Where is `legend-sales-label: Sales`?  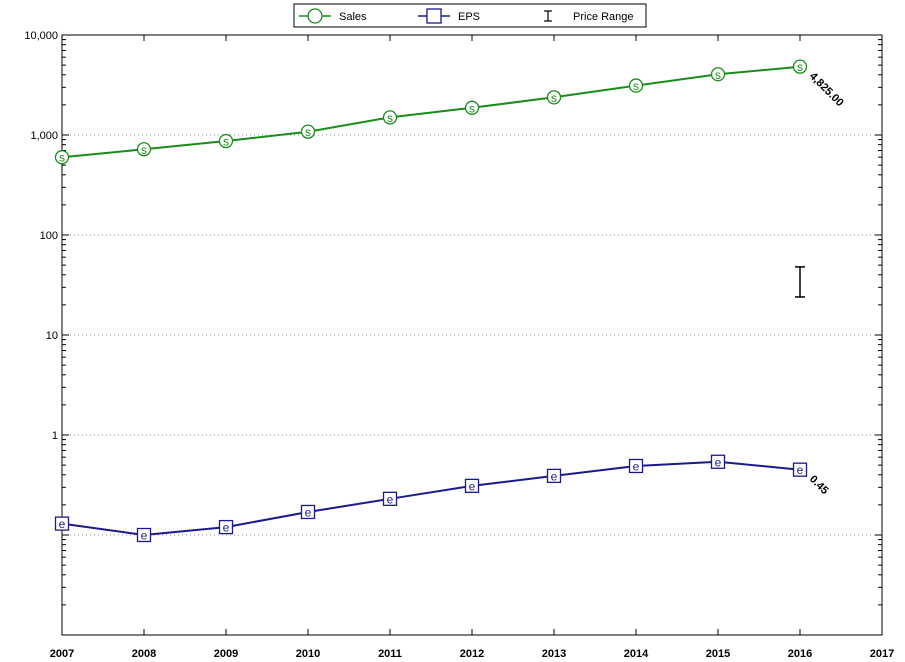 legend-sales-label: Sales is located at coordinates (353, 17).